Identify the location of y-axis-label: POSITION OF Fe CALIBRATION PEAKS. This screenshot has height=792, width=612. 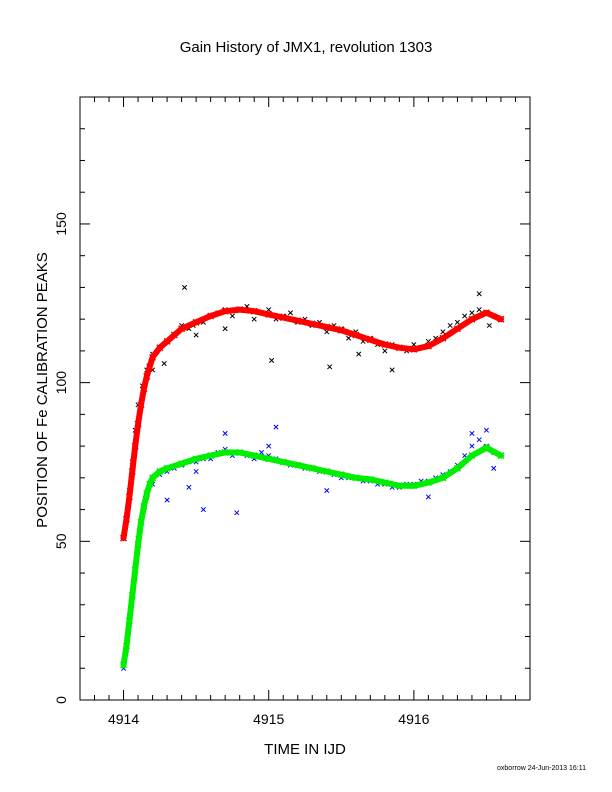
(42, 390).